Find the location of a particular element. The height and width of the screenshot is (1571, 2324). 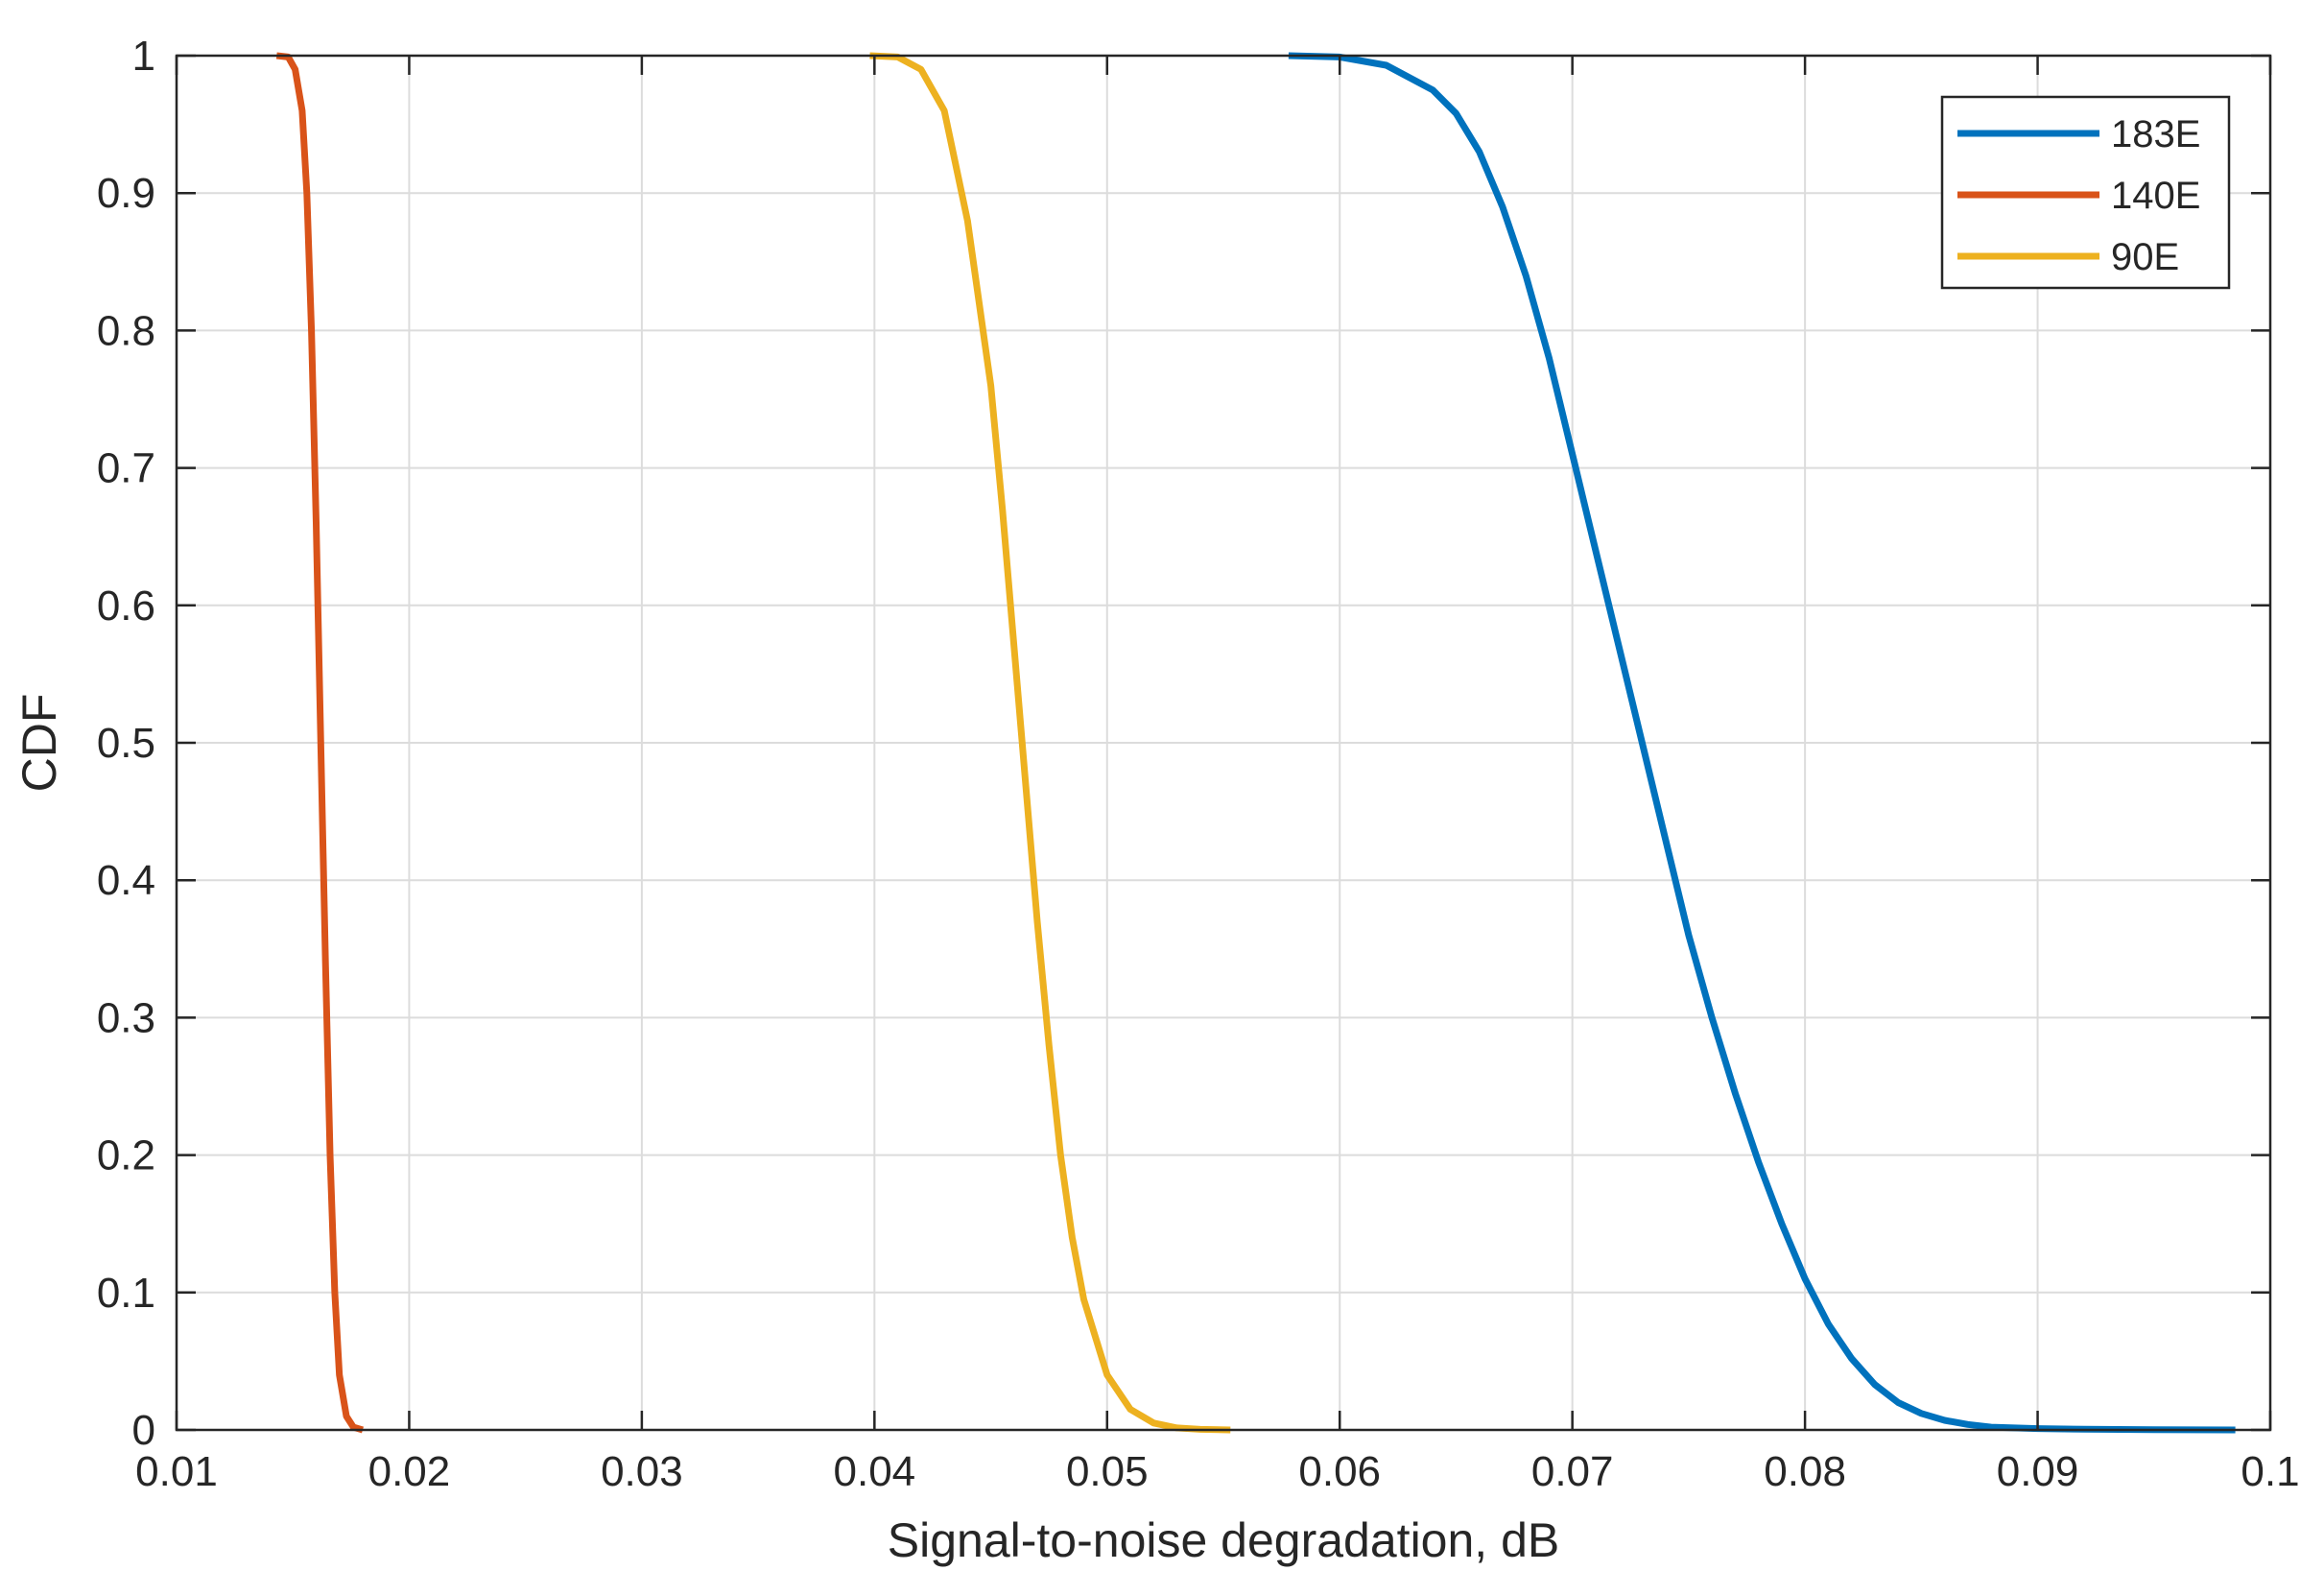

x-tick-label: 0.09 is located at coordinates (2038, 1471).